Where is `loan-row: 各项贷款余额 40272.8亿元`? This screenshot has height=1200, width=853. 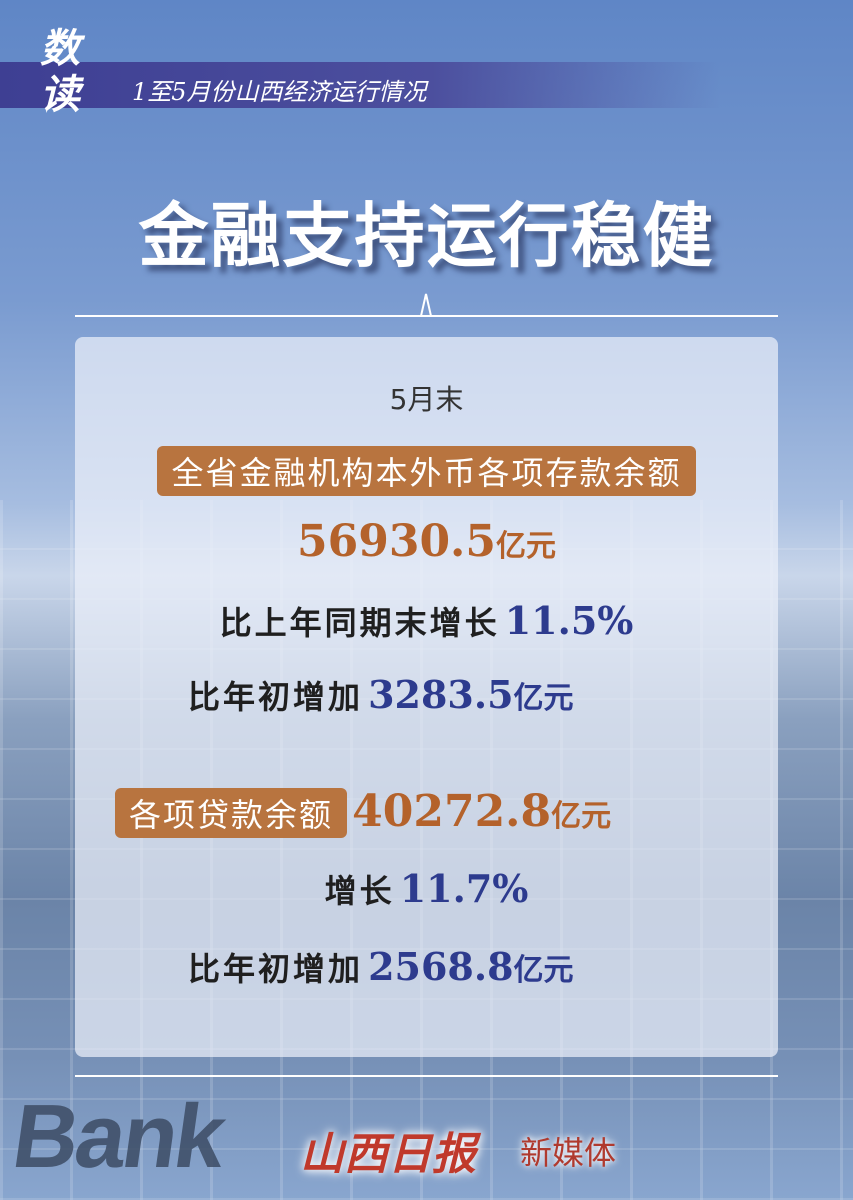 loan-row: 各项贷款余额 40272.8亿元 is located at coordinates (426, 812).